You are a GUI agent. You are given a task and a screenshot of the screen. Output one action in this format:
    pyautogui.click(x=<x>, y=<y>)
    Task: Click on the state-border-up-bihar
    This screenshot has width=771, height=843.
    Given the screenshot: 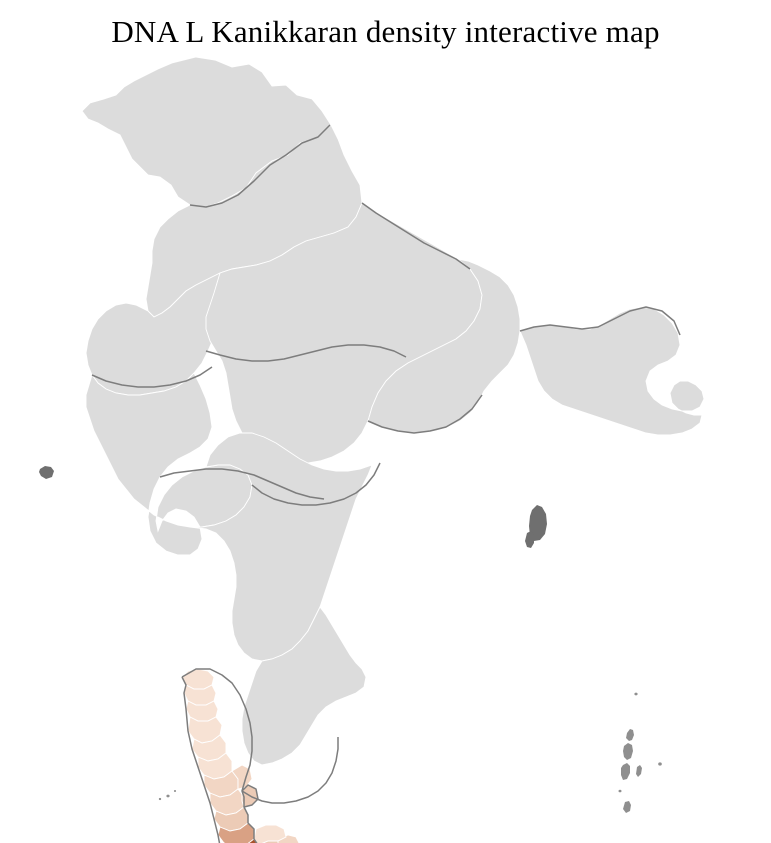 What is the action you would take?
    pyautogui.click(x=416, y=236)
    